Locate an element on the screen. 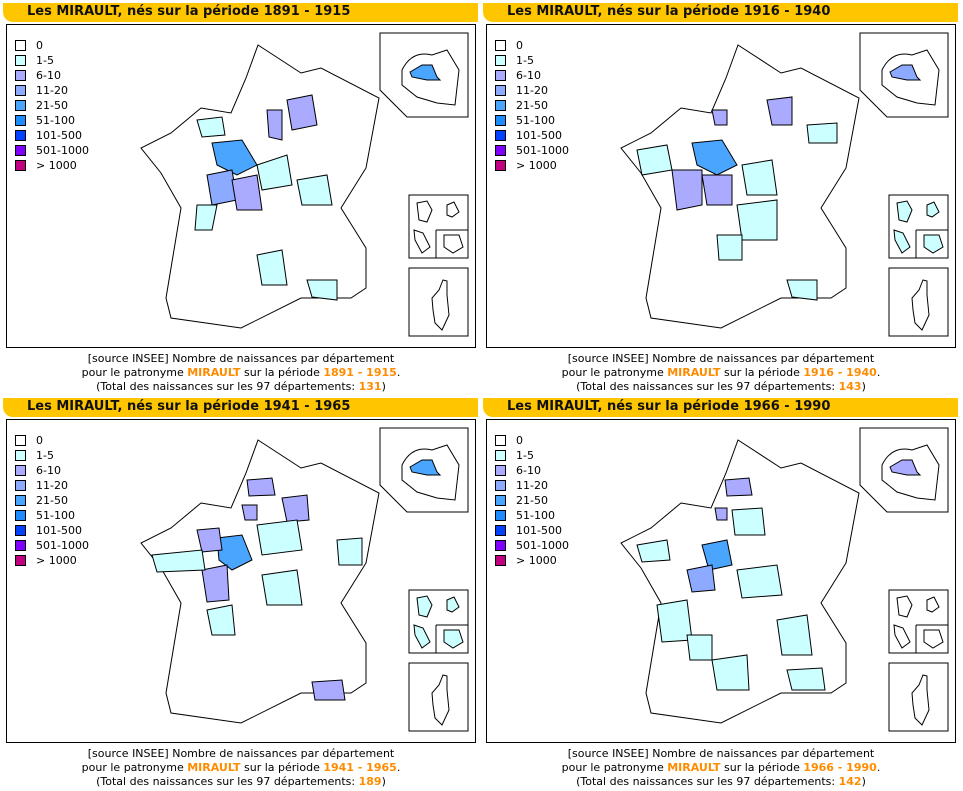 The width and height of the screenshot is (963, 791). legend-label: 0 is located at coordinates (39, 45).